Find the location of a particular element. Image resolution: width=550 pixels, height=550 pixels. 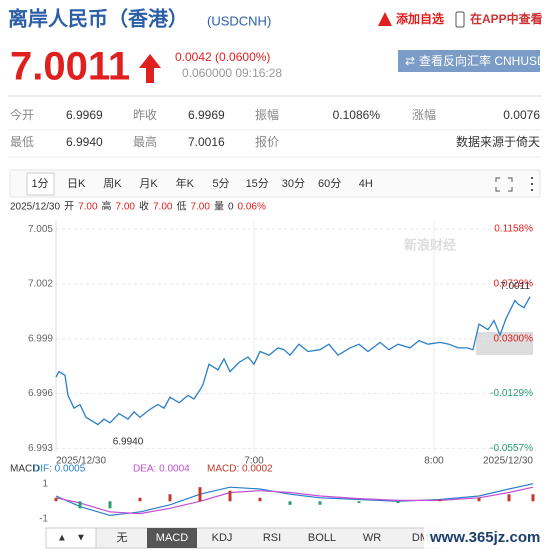

y2-tick-label: 0.0729% is located at coordinates (514, 284).